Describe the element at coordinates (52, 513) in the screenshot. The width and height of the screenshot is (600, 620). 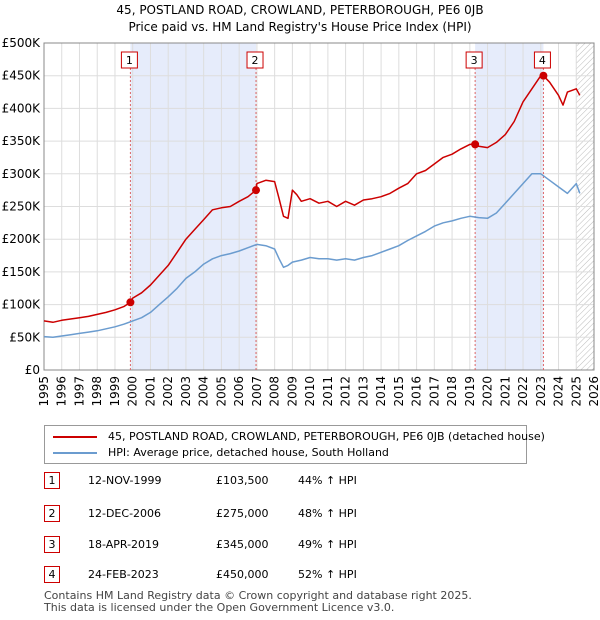
I see `sale-badge: 2` at that location.